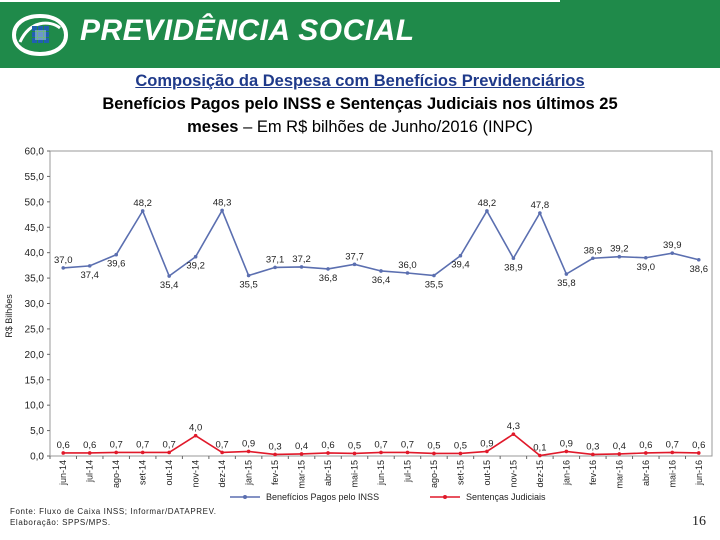  What do you see at coordinates (407, 265) in the screenshot?
I see `data-label: 36,0` at bounding box center [407, 265].